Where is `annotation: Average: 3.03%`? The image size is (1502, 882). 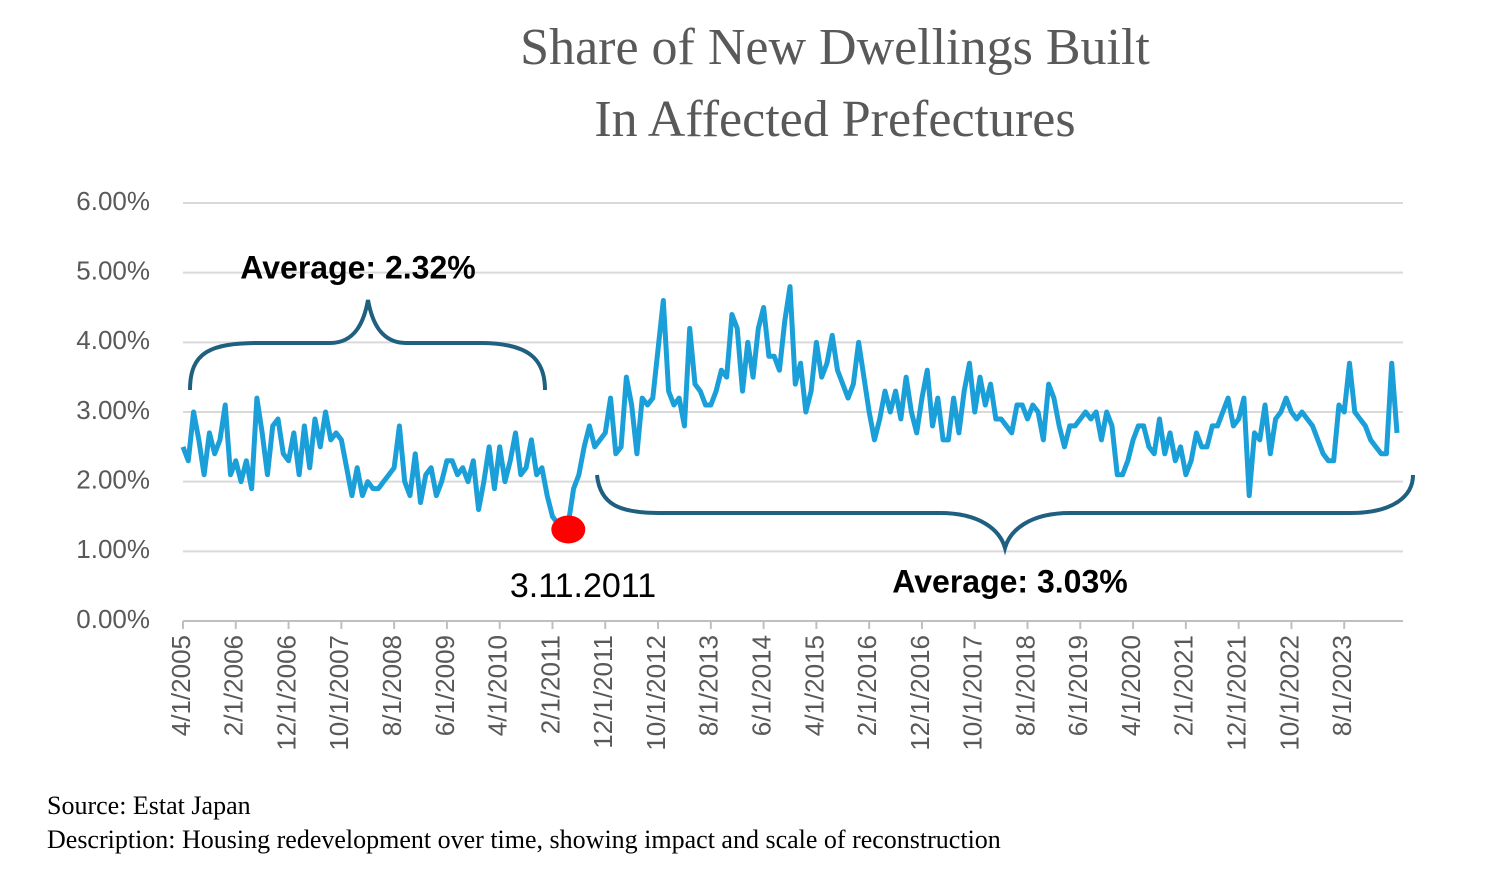 annotation: Average: 3.03% is located at coordinates (1009, 581).